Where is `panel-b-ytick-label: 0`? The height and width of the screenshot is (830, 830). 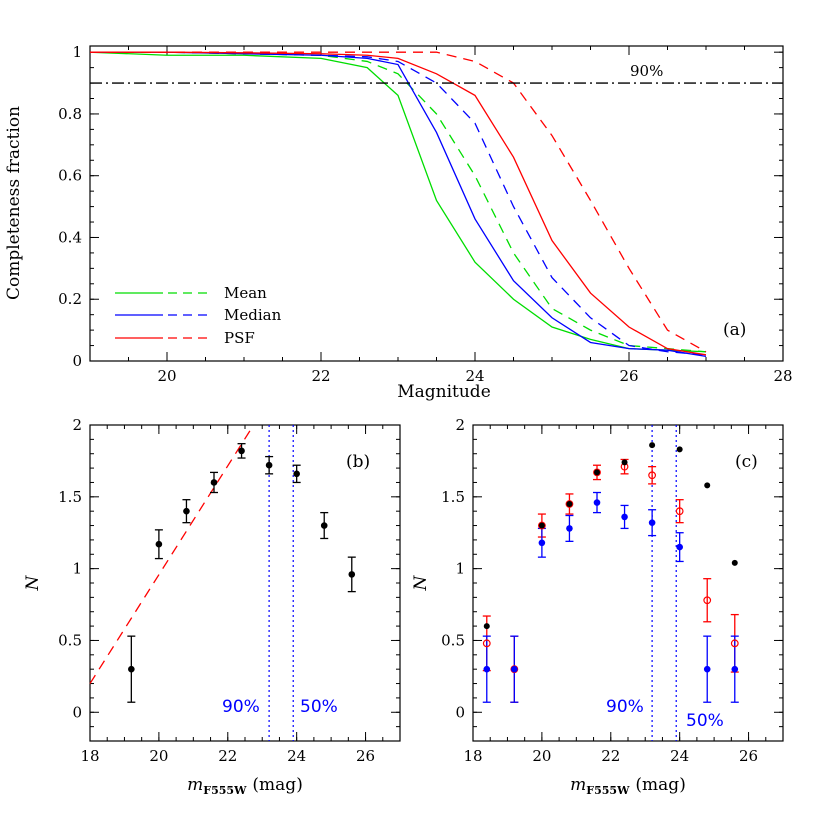 panel-b-ytick-label: 0 is located at coordinates (77, 712).